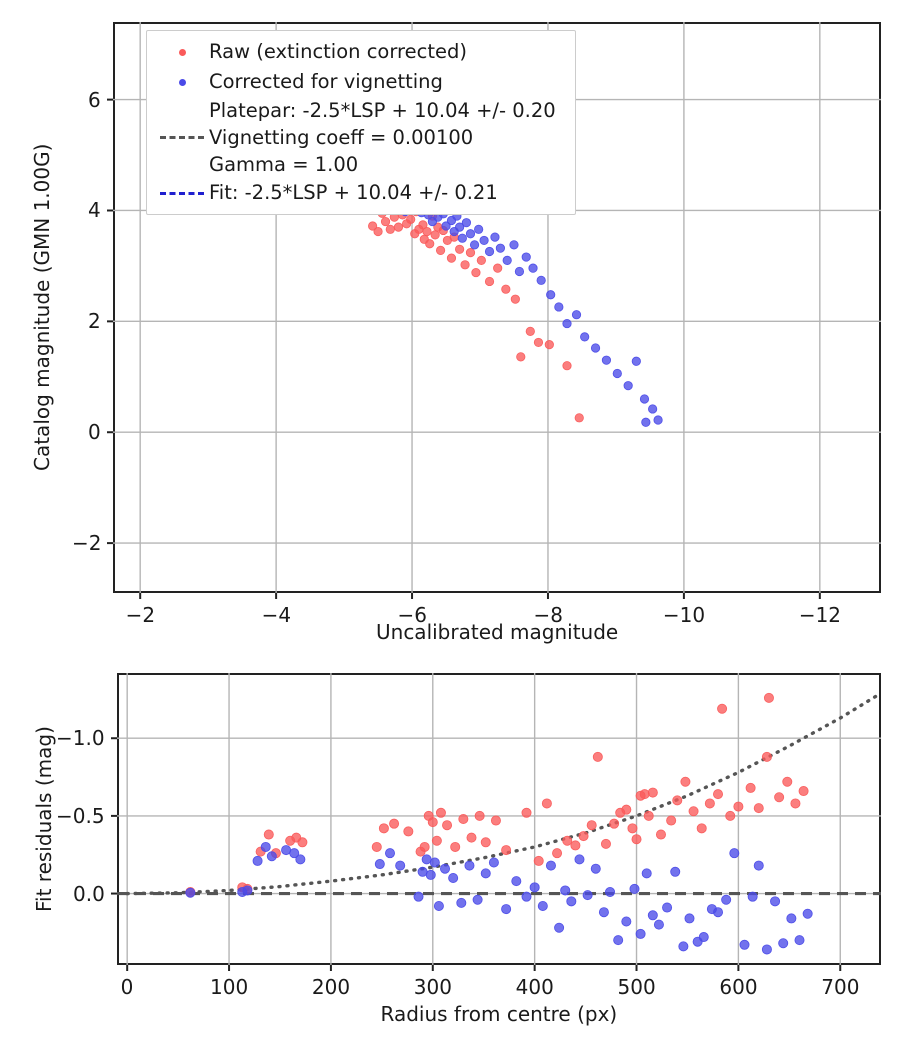 The width and height of the screenshot is (900, 1050). I want to click on y-tick-label: 0.0, so click(89, 893).